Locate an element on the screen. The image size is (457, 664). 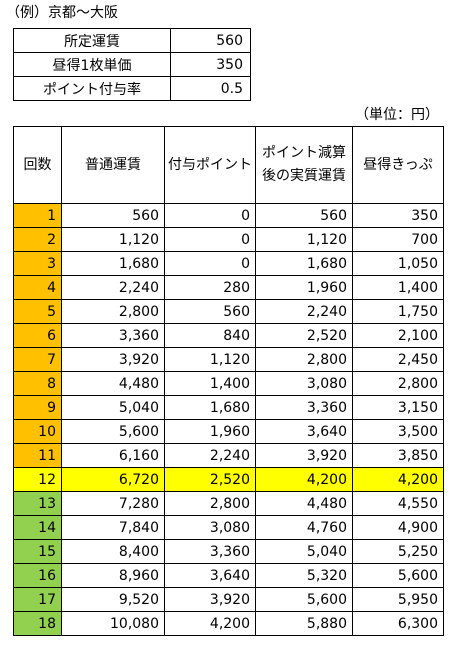
cell-effective-fare: 1,960 is located at coordinates (304, 287).